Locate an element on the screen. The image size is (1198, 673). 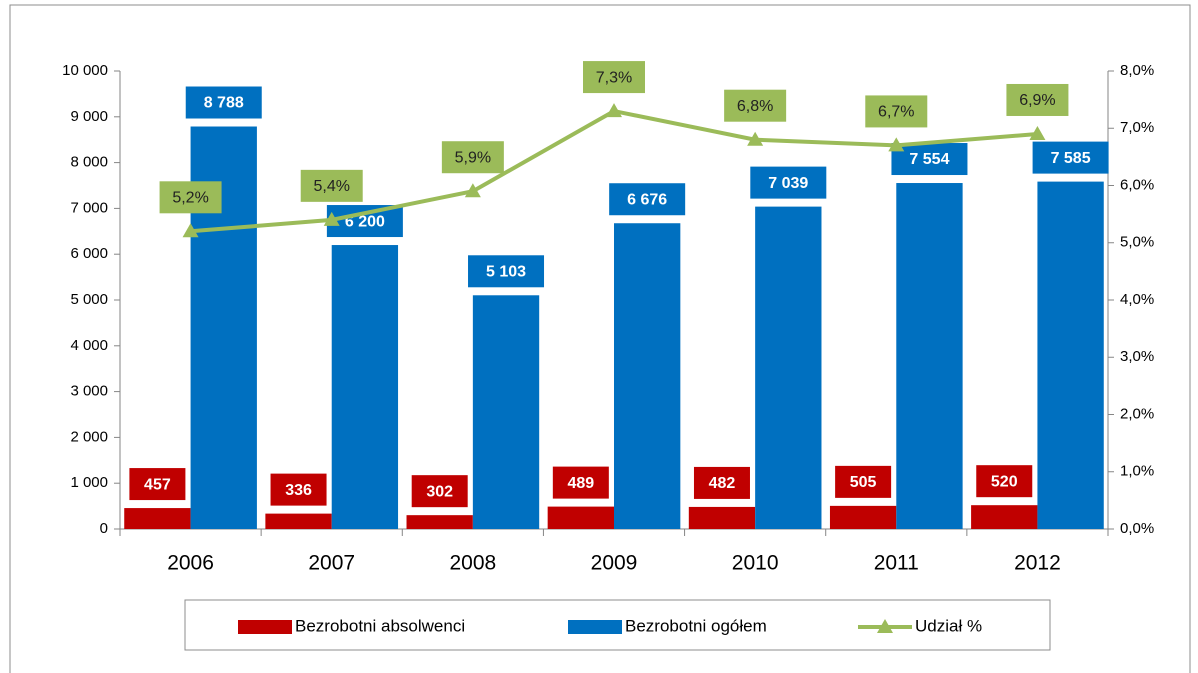
y-tick-label: 7 000 is located at coordinates (89, 207).